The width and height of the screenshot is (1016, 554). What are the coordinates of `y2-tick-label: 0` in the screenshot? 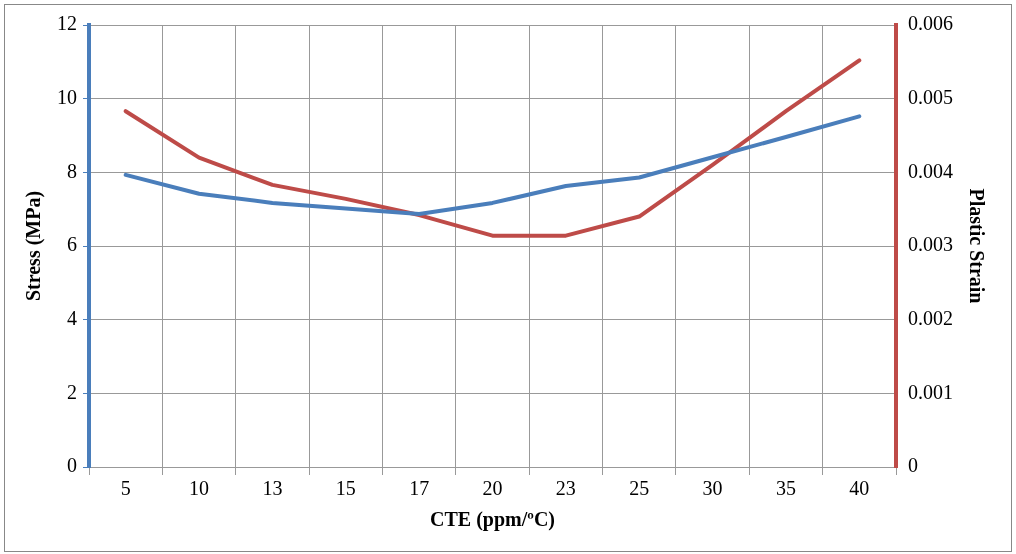 It's located at (913, 465).